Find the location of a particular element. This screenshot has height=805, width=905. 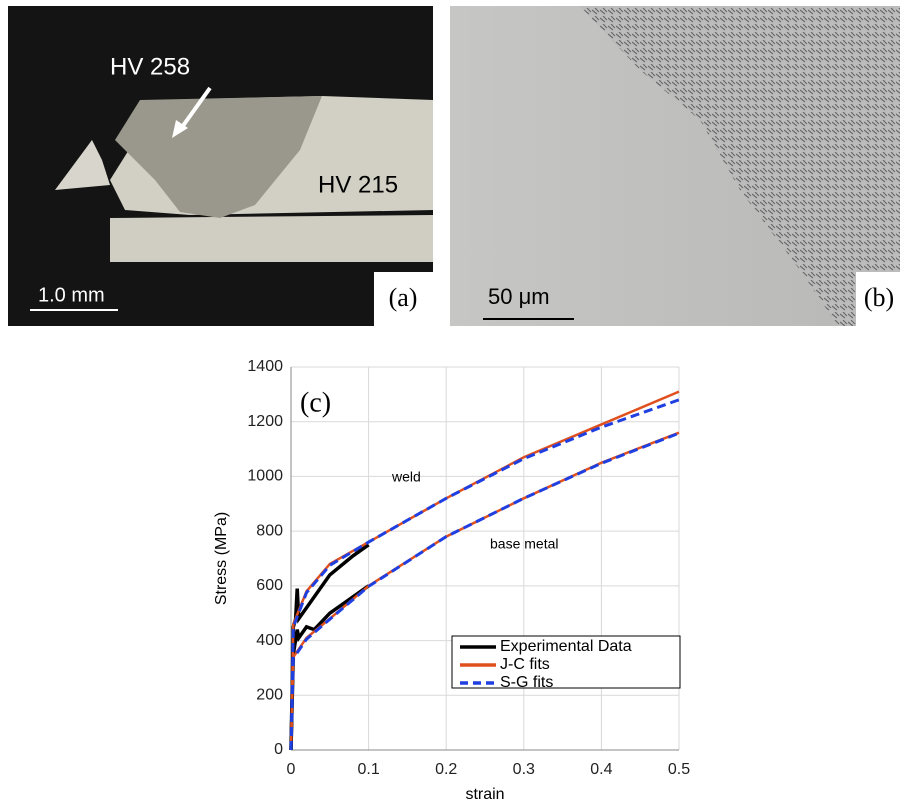

annotation: (c) is located at coordinates (315, 402).